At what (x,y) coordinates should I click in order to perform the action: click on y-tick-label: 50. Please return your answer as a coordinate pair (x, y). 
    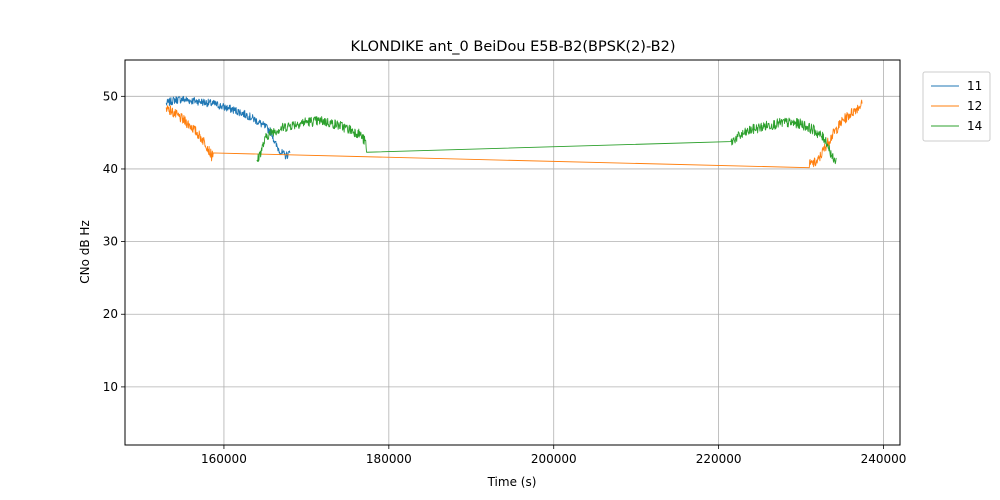
    Looking at the image, I should click on (110, 96).